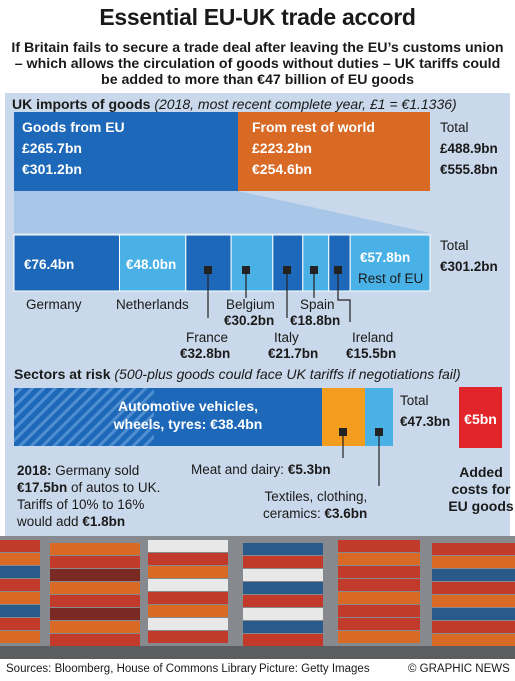 The image size is (515, 681). I want to click on belgium-label: Belgium, so click(250, 304).